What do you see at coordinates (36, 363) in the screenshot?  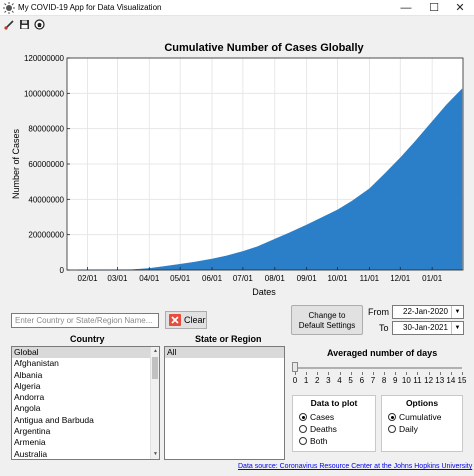 I see `list-item: Afghanistan` at bounding box center [36, 363].